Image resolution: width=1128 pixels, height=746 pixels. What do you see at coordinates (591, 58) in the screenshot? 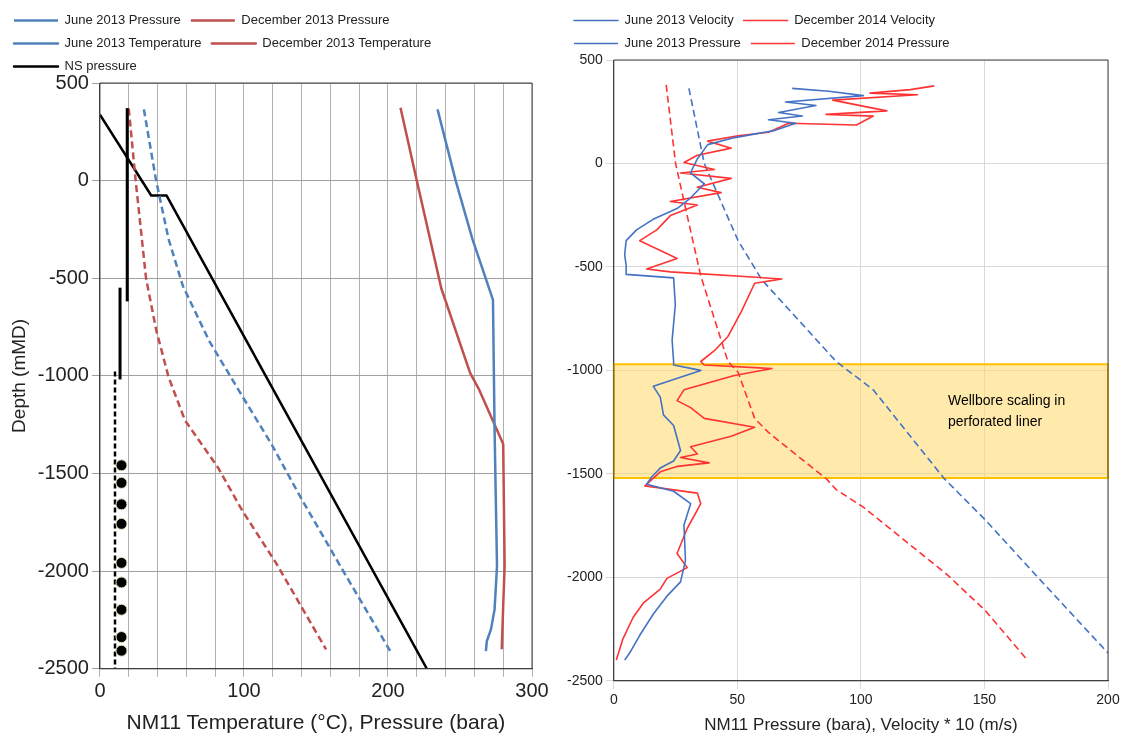
I see `y-tick-label: 500` at bounding box center [591, 58].